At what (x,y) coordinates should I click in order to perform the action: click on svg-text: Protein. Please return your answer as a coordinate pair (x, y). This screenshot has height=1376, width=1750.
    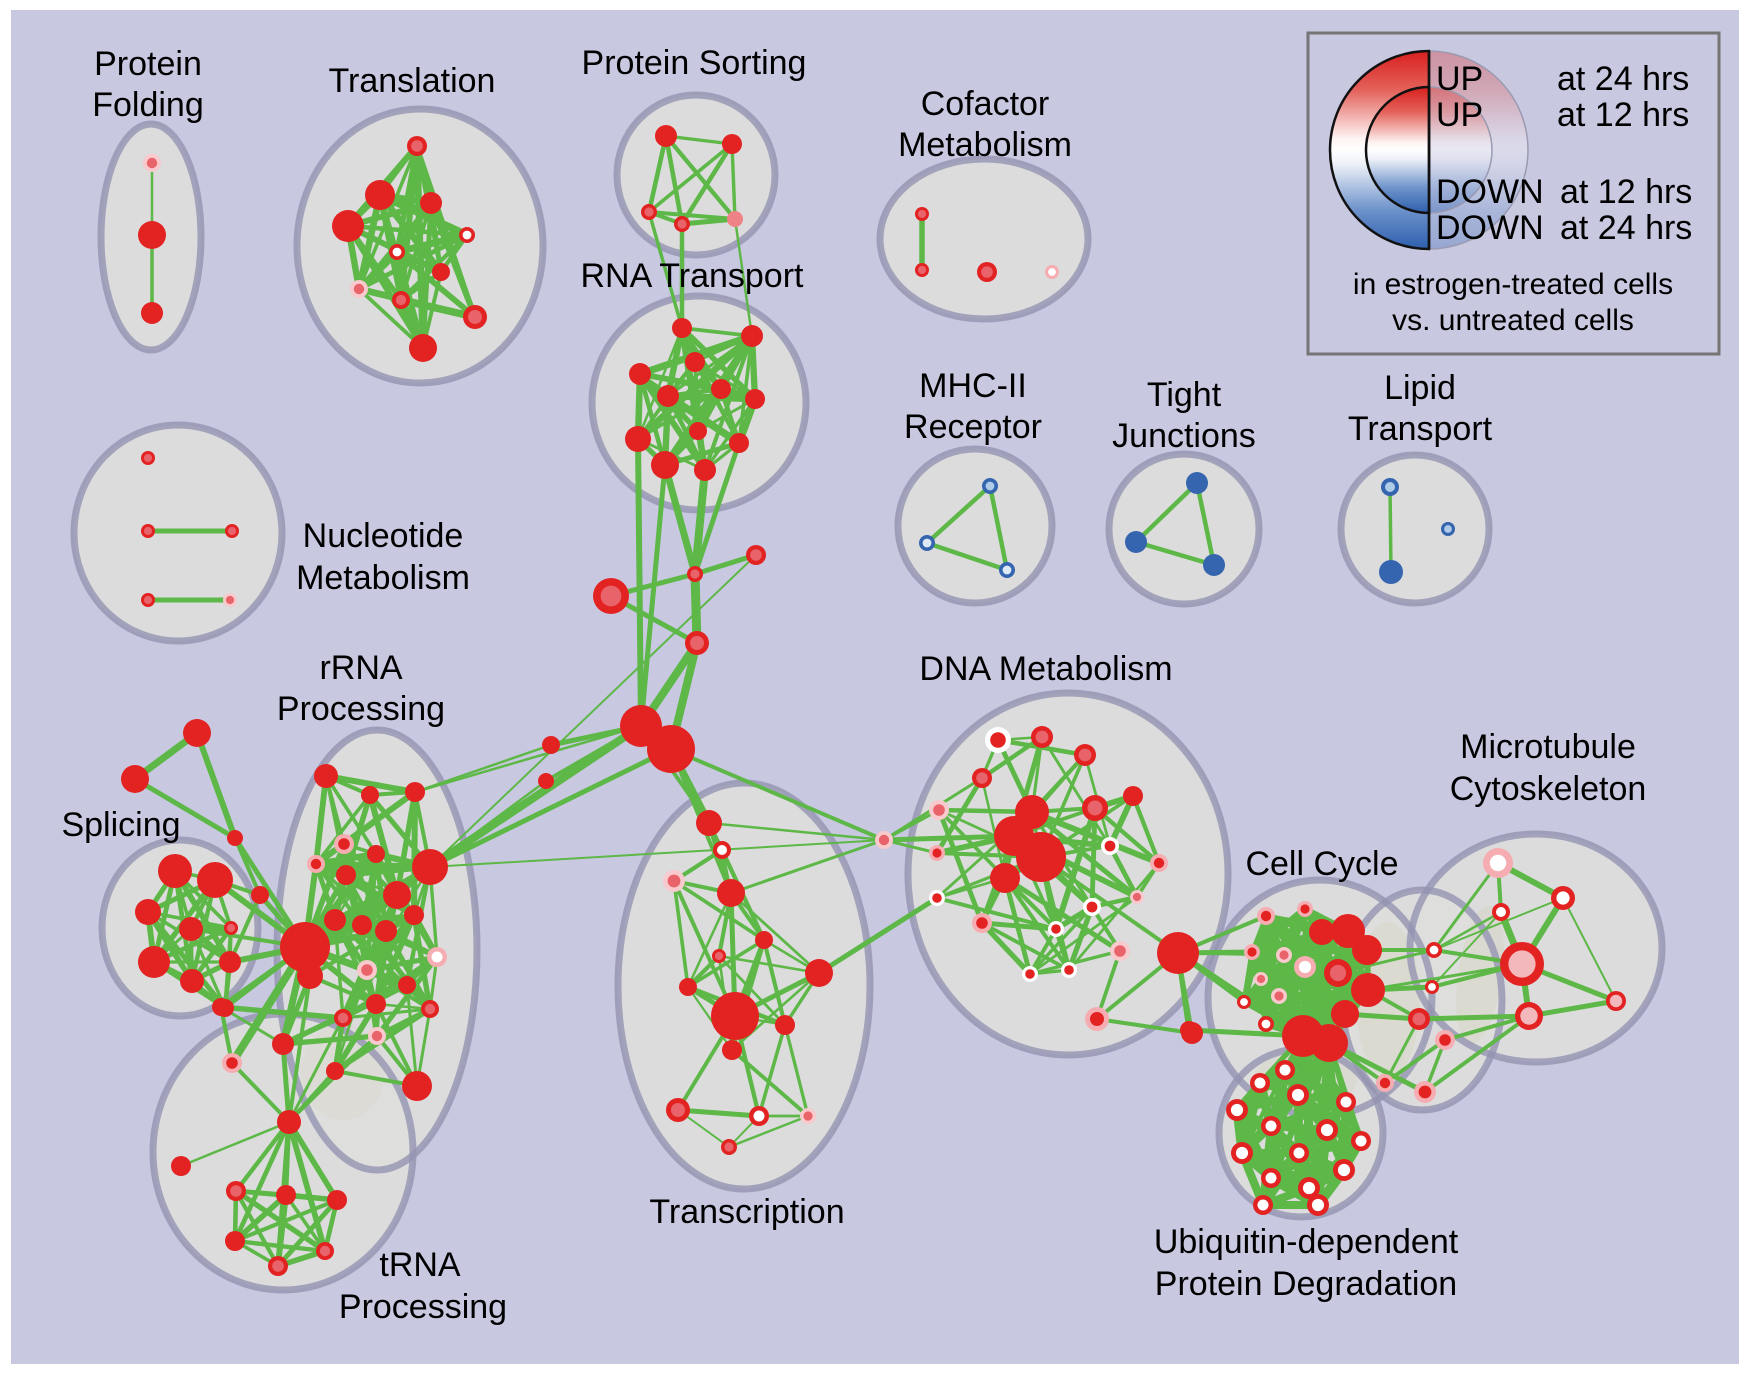
    Looking at the image, I should click on (148, 64).